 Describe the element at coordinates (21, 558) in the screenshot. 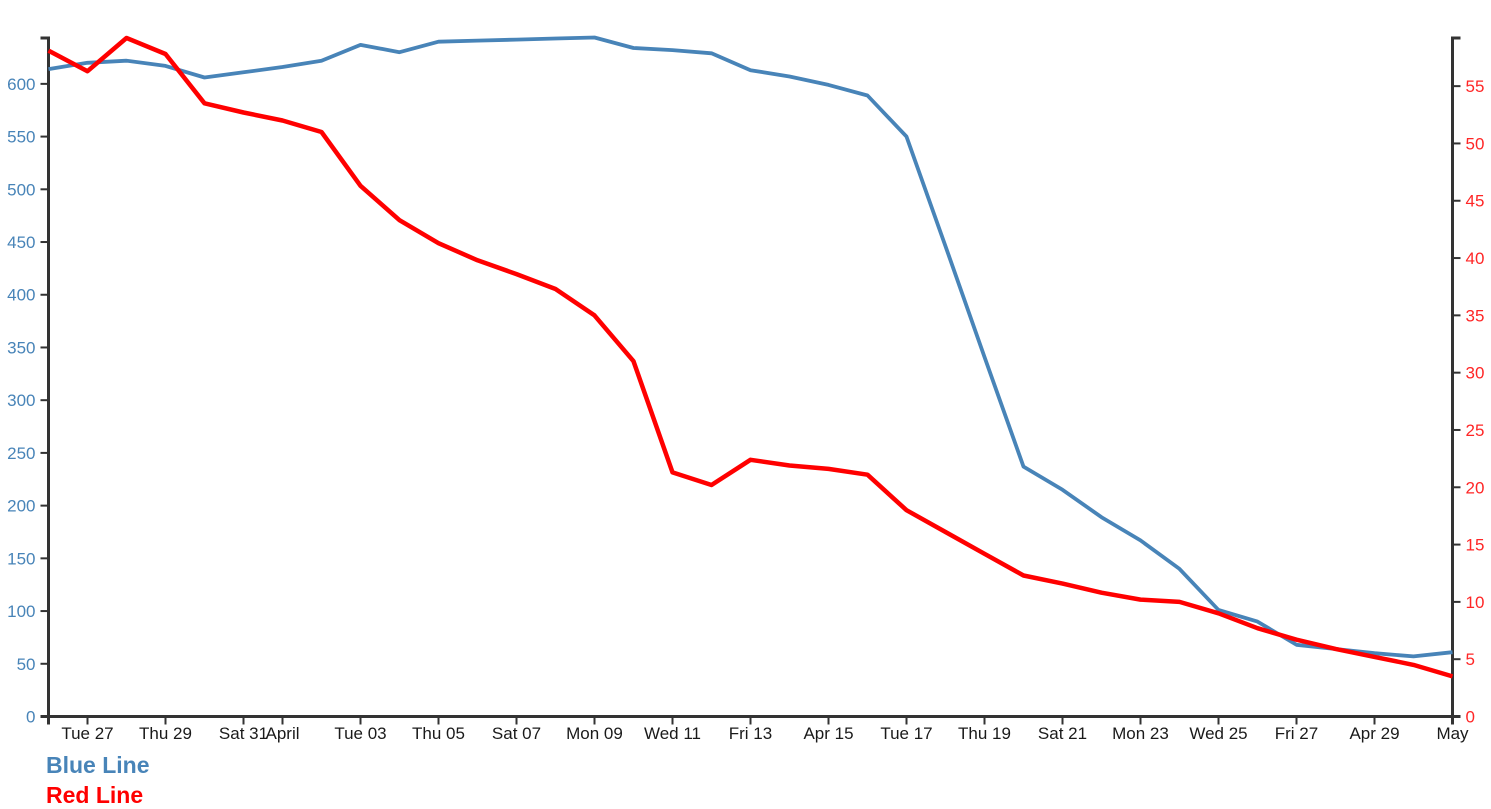

I see `left-tick-label: 150` at that location.